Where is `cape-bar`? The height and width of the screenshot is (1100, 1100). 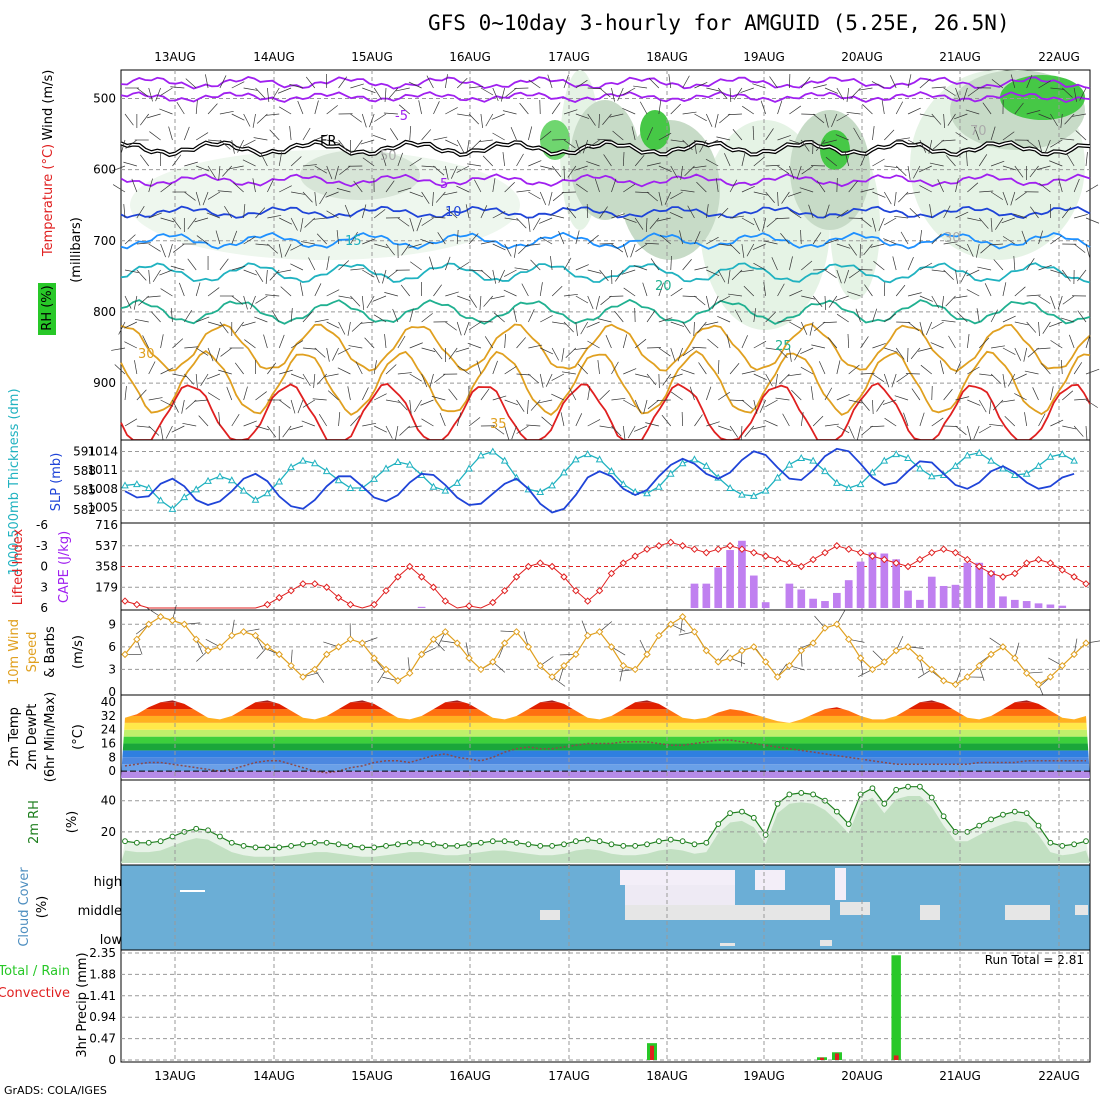 cape-bar is located at coordinates (765, 605).